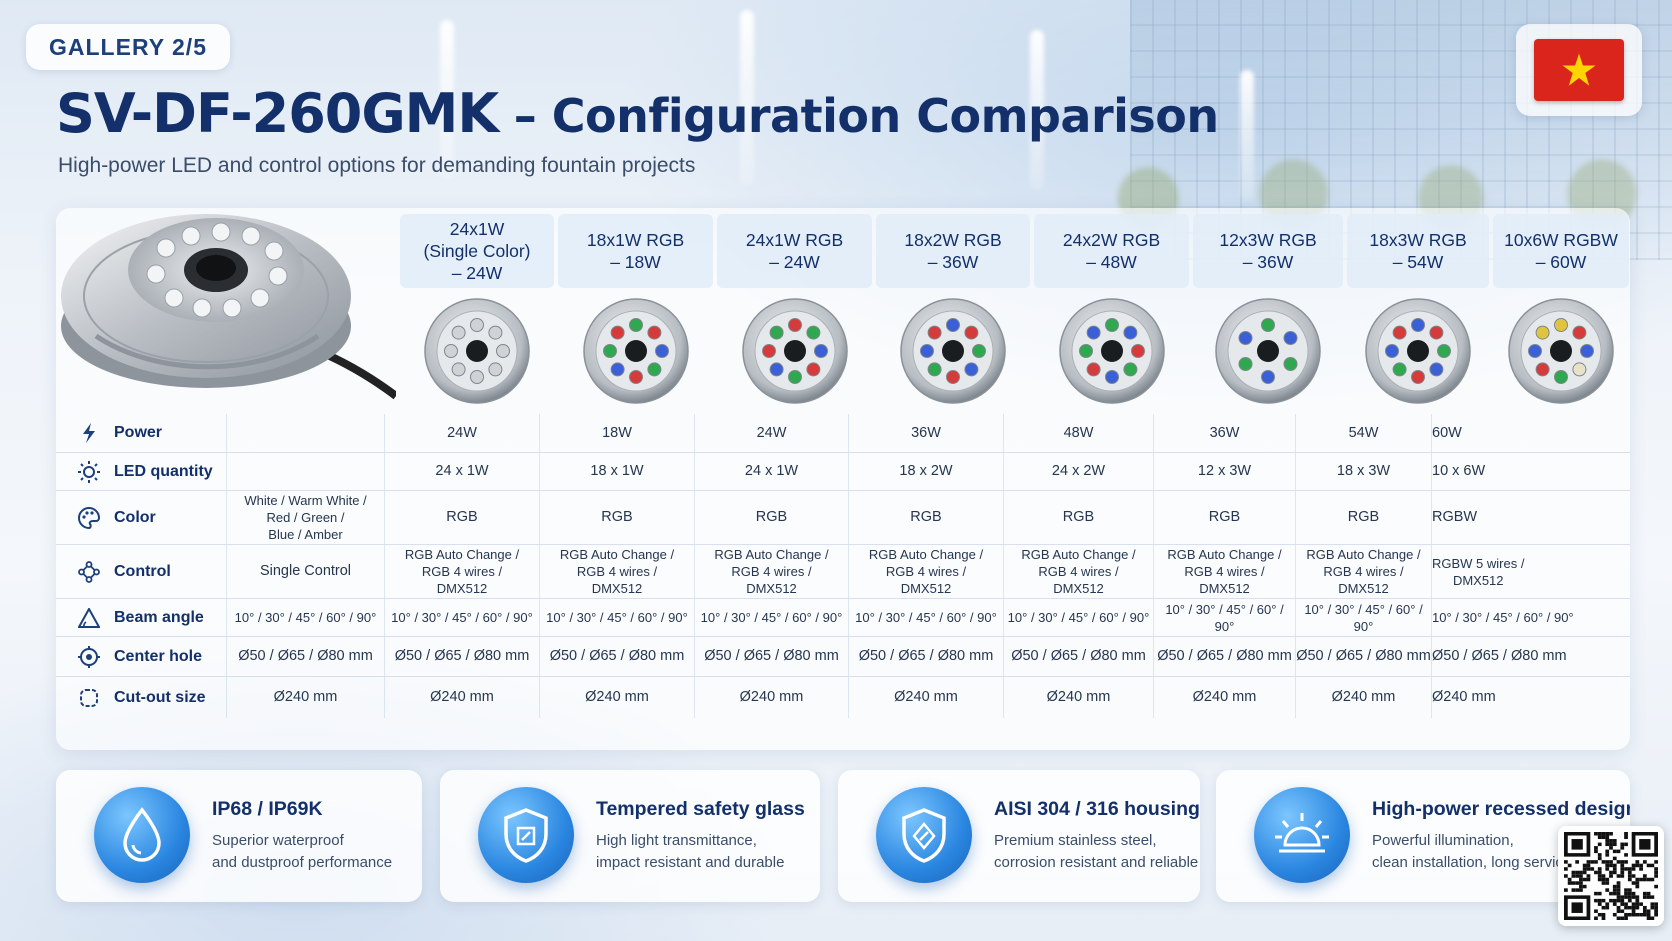 Image resolution: width=1672 pixels, height=941 pixels. What do you see at coordinates (794, 251) in the screenshot?
I see `column-header: 24x1W RGB – 24W` at bounding box center [794, 251].